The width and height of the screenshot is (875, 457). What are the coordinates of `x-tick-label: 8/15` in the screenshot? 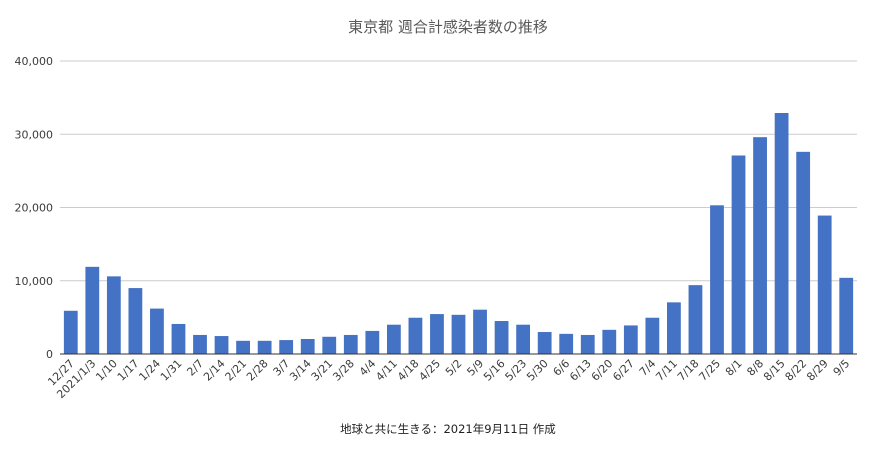 It's located at (774, 370).